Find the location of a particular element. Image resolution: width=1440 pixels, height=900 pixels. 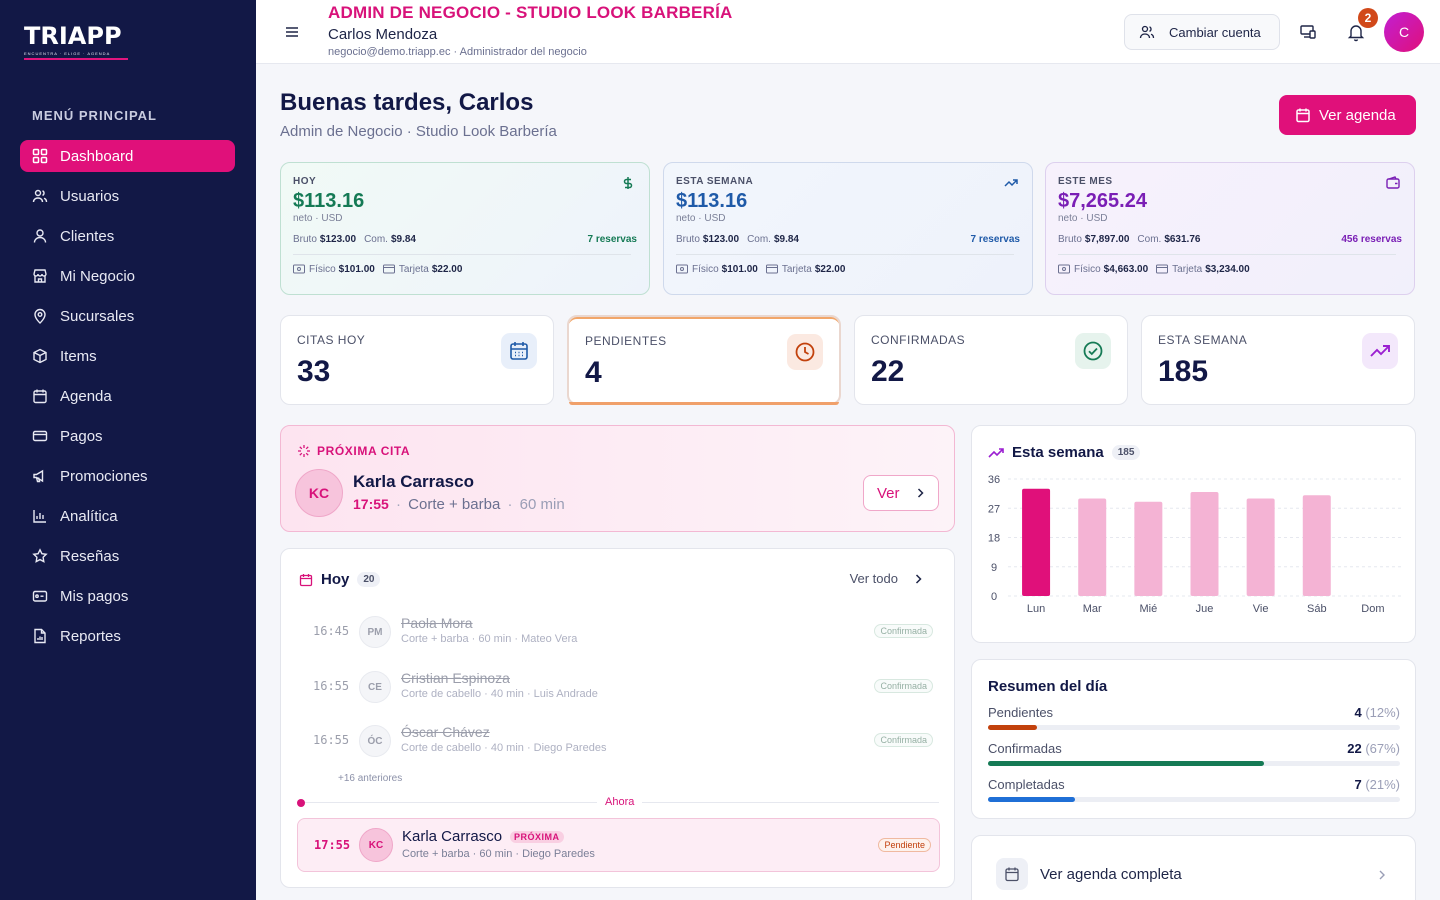

stat-card-appointments-today: CITAS HOY 33 is located at coordinates (417, 360).